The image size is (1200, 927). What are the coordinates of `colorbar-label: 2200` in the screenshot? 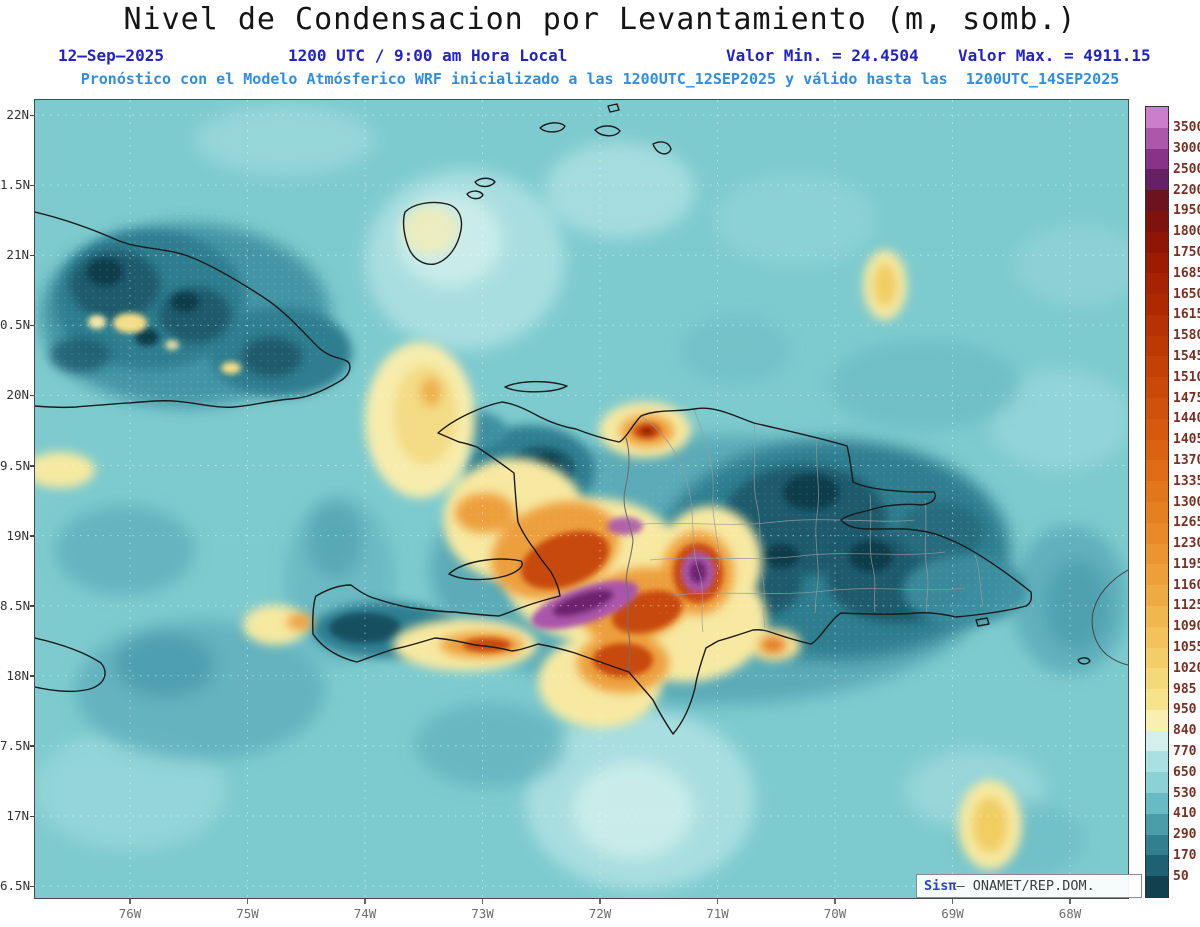 It's located at (1186, 190).